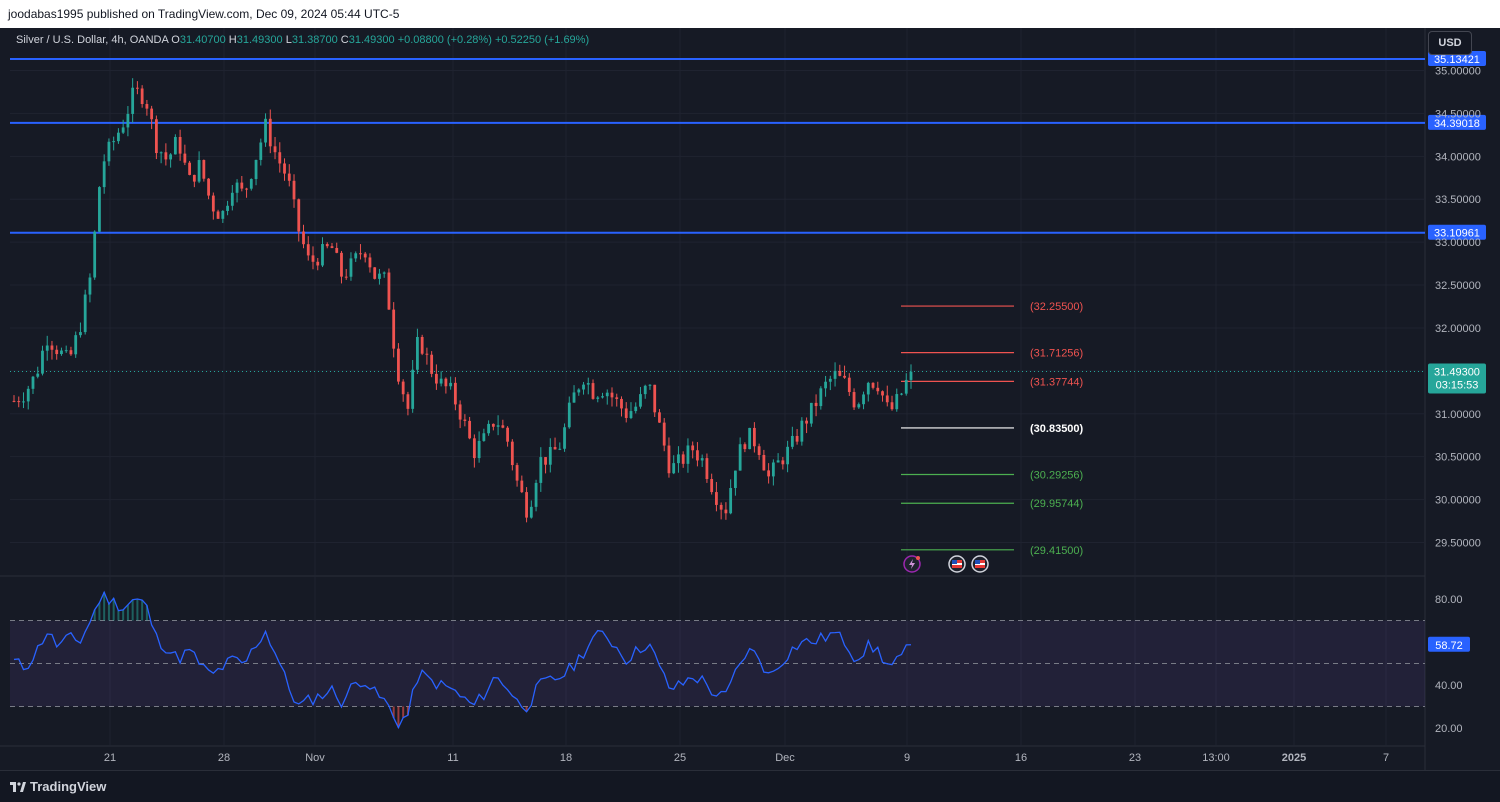  What do you see at coordinates (1457, 385) in the screenshot?
I see `candle-countdown: 03:15:53` at bounding box center [1457, 385].